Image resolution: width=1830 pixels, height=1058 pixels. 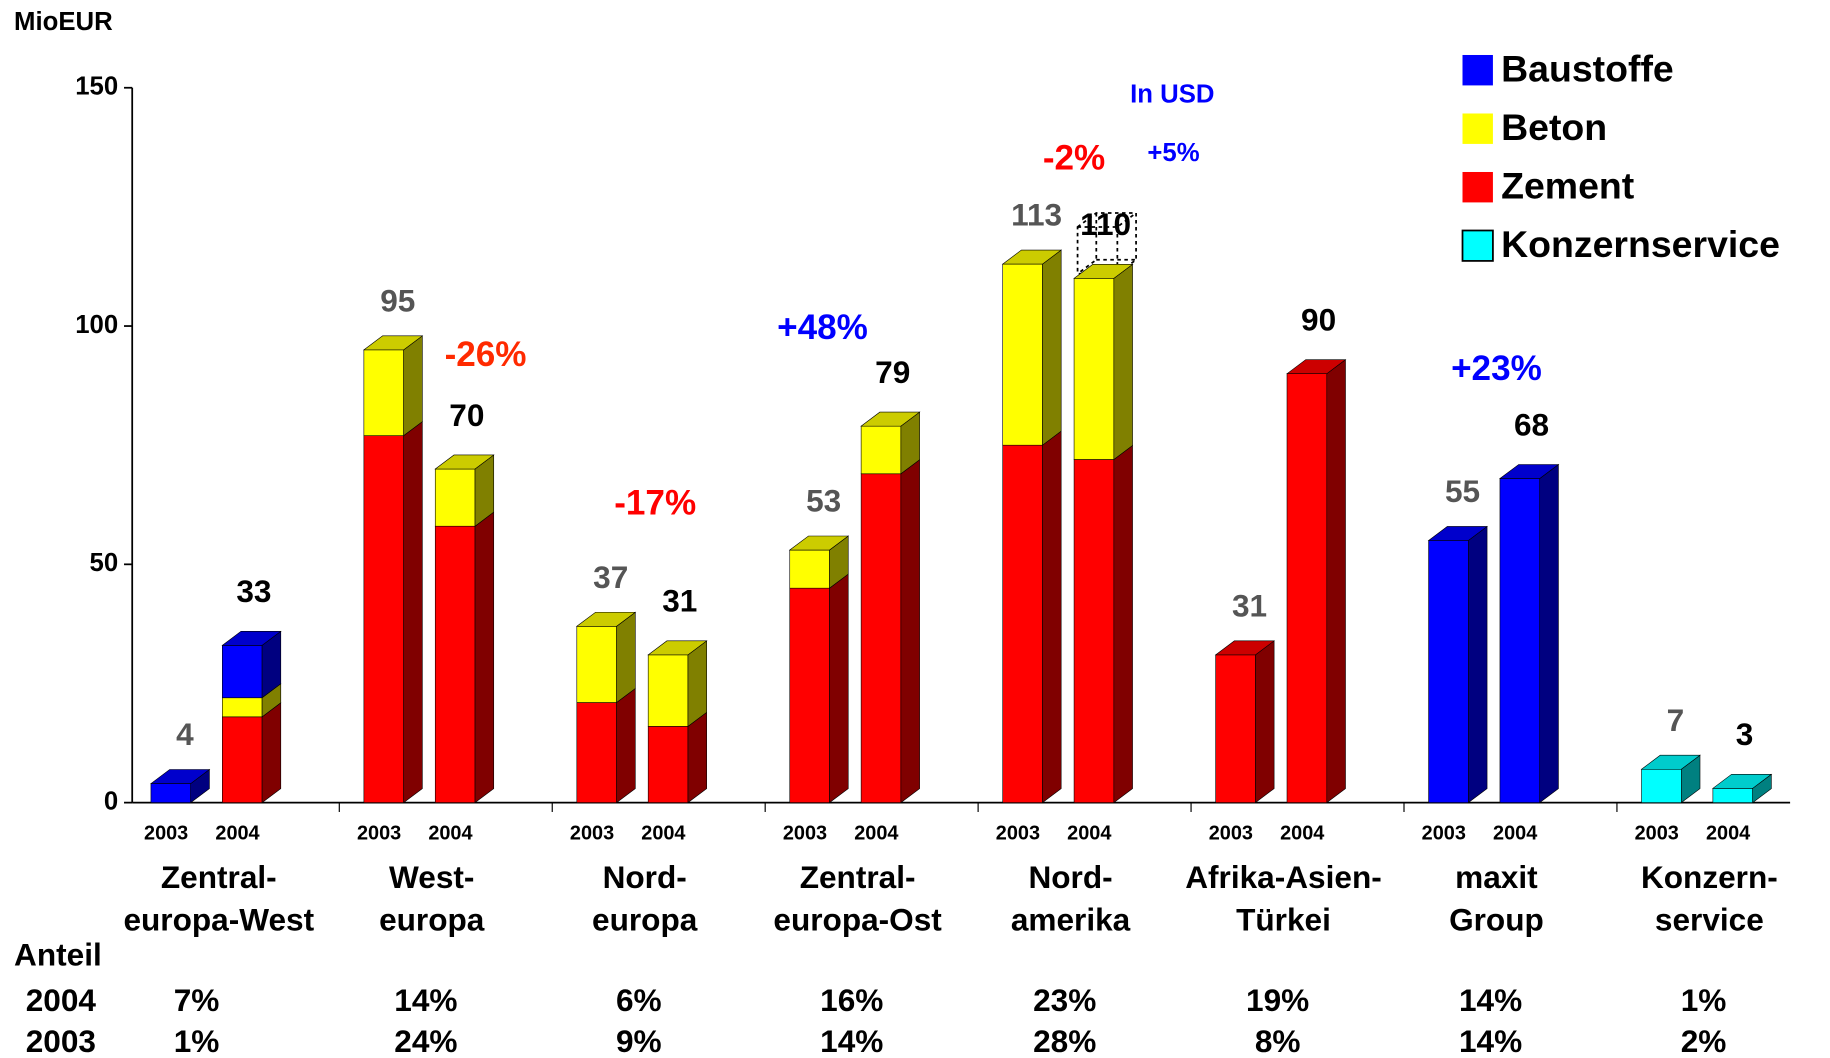 What do you see at coordinates (1587, 68) in the screenshot?
I see `legend-label: Baustoffe` at bounding box center [1587, 68].